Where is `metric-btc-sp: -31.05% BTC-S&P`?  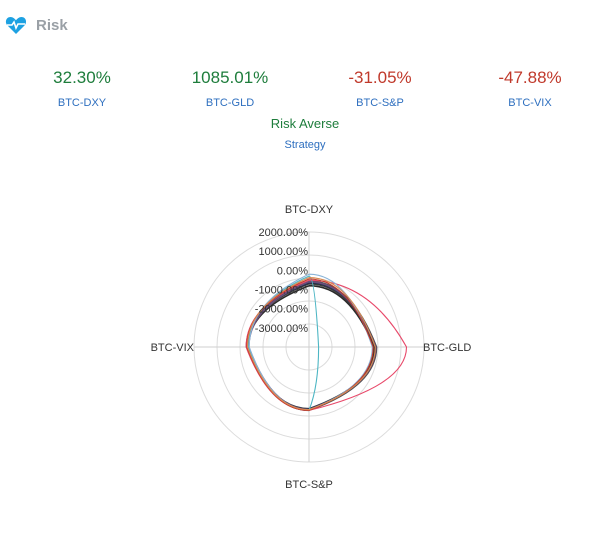
metric-btc-sp: -31.05% BTC-S&P is located at coordinates (380, 88).